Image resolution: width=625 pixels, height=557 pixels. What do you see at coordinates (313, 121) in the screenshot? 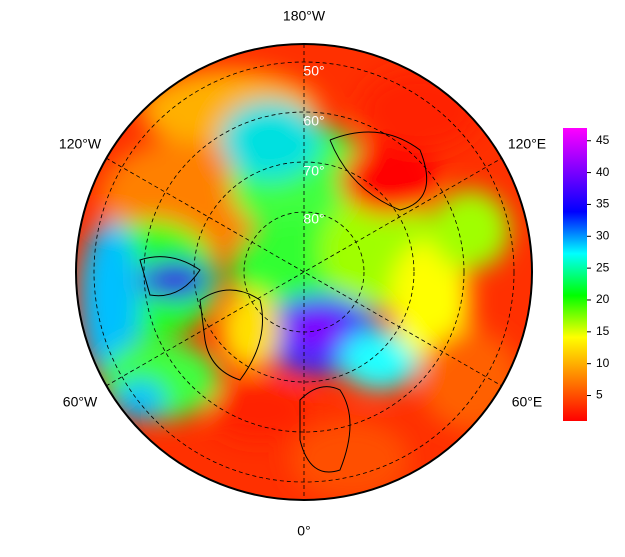
I see `latitude-label: 60°` at bounding box center [313, 121].